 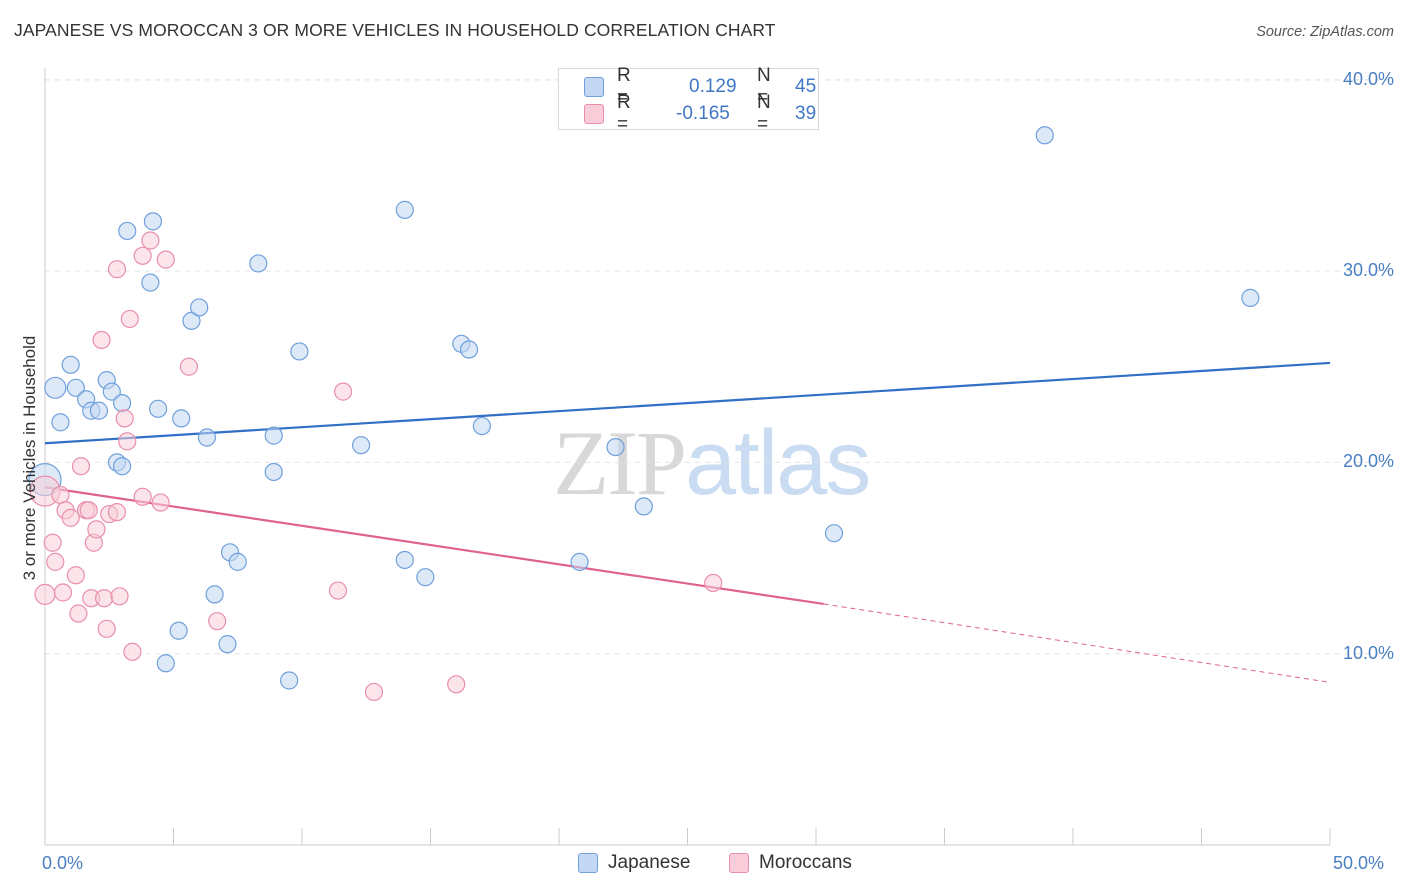 I want to click on bottom-legend-swatch-moroccans, so click(x=739, y=863).